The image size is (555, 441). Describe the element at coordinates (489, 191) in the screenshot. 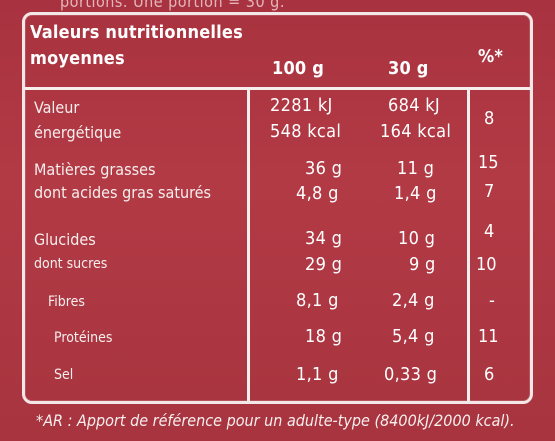

I see `row-value-pct: 7` at that location.